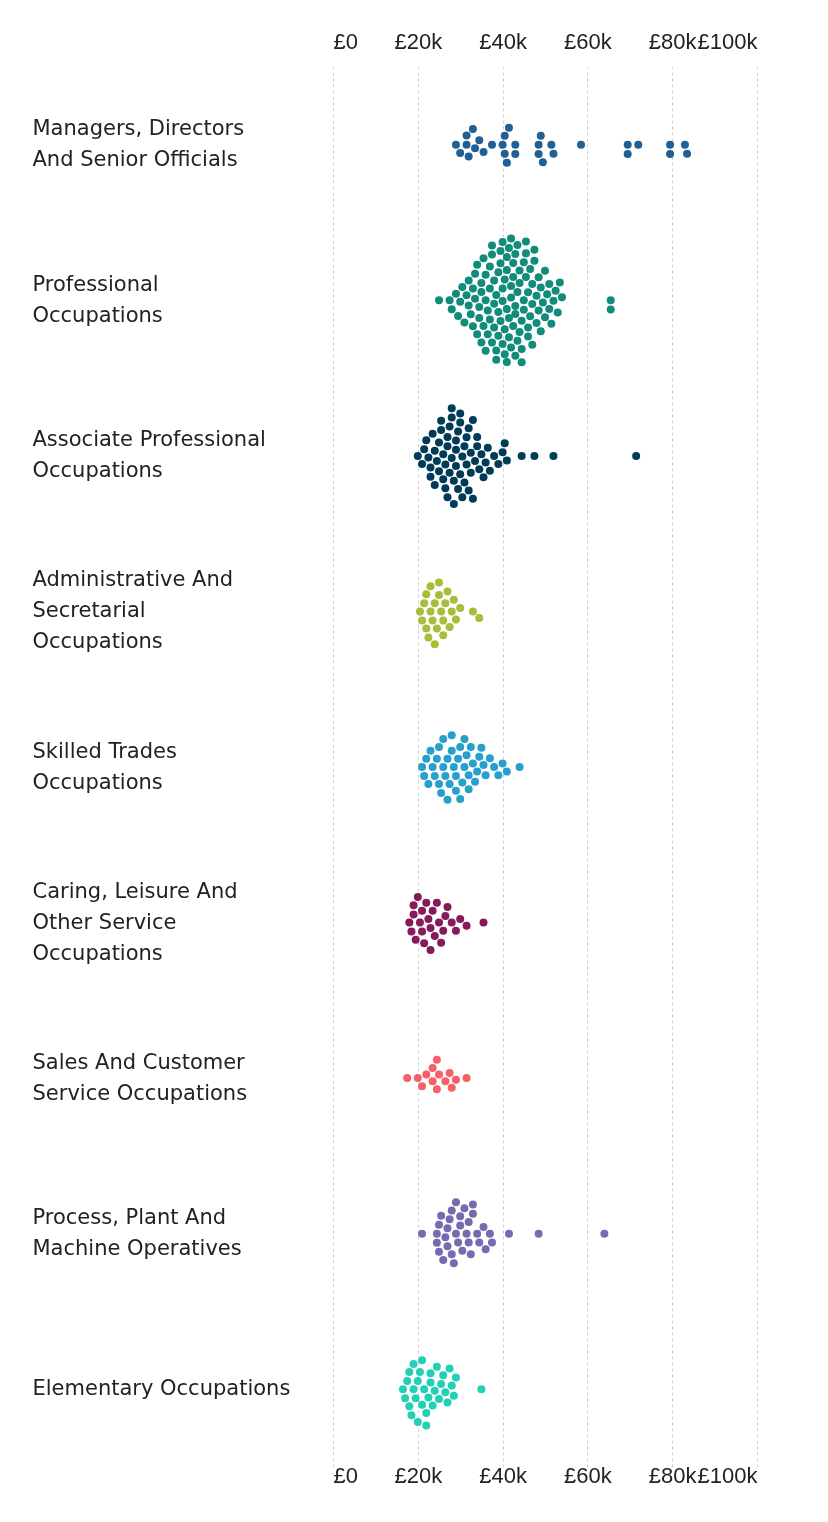 The height and width of the screenshot is (1522, 828). I want to click on x2-tick-label: £0, so click(345, 41).